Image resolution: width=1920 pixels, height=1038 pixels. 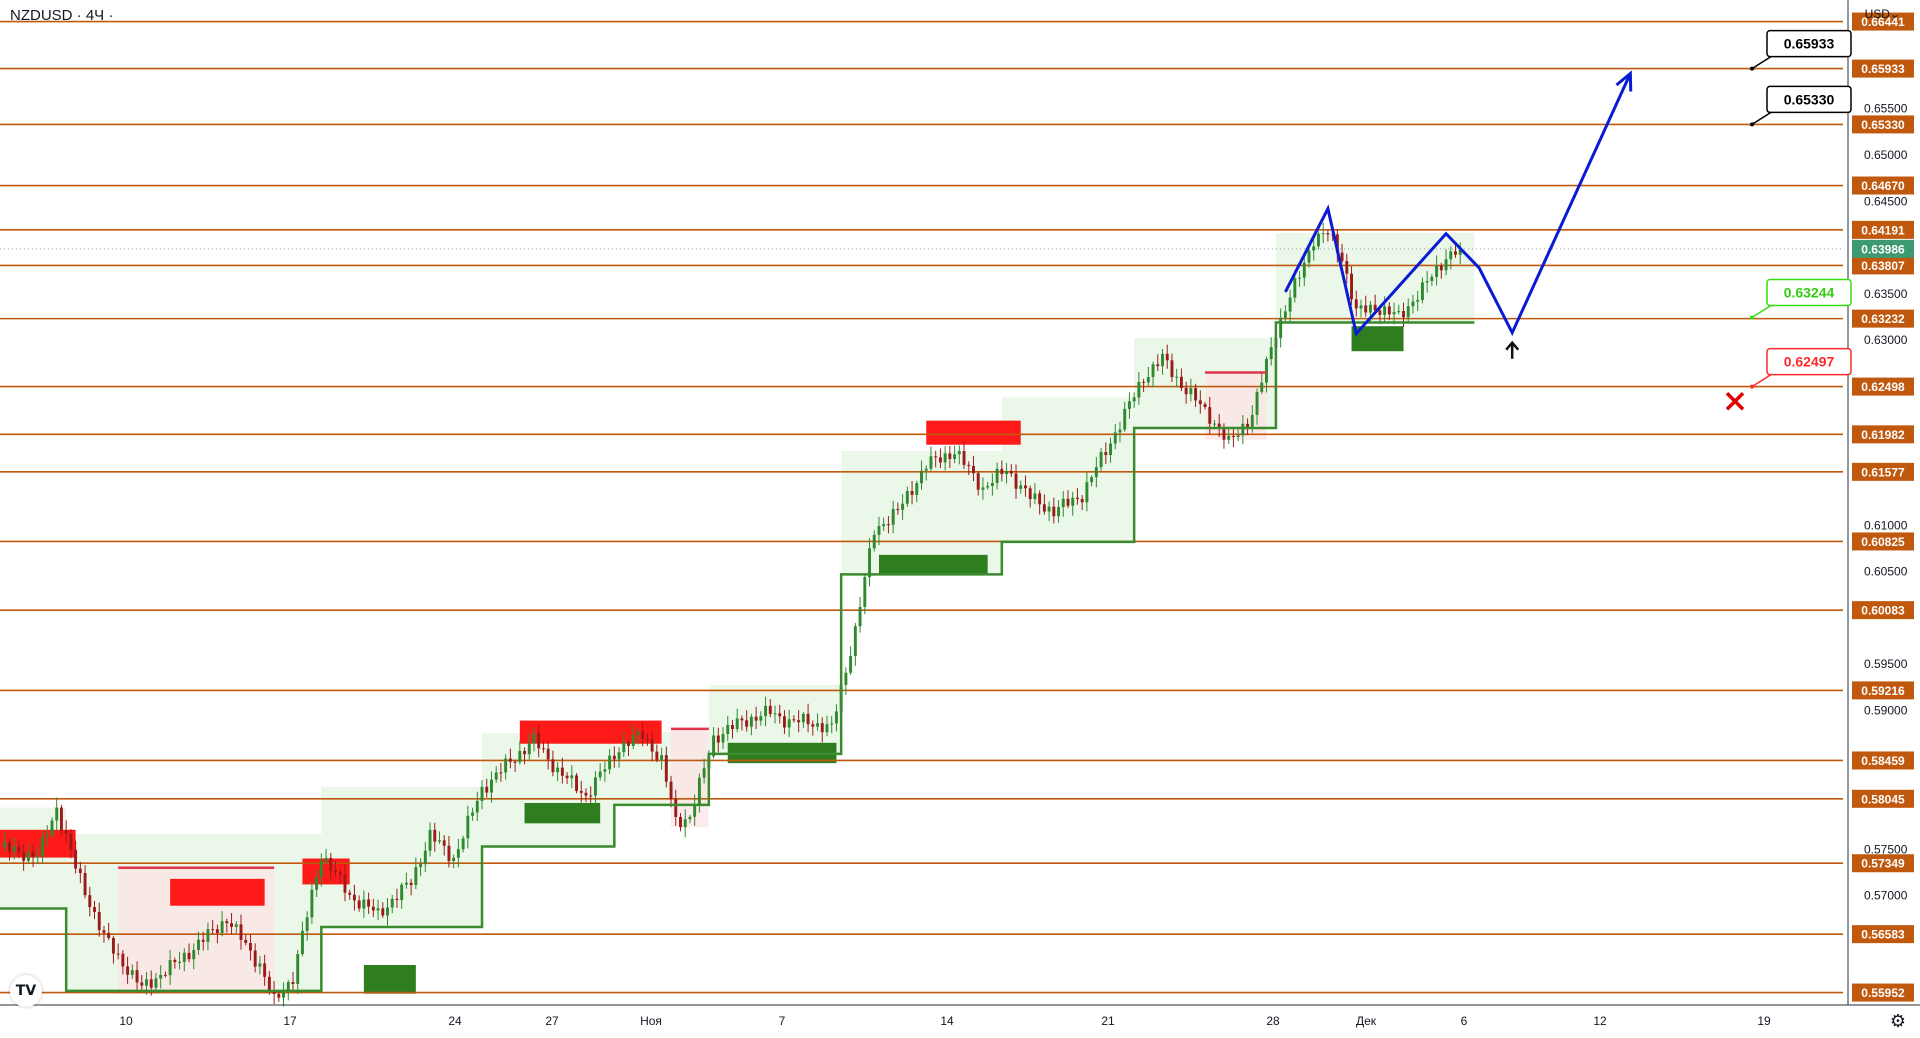 I want to click on currency-selector: USD⌄, so click(x=1882, y=14).